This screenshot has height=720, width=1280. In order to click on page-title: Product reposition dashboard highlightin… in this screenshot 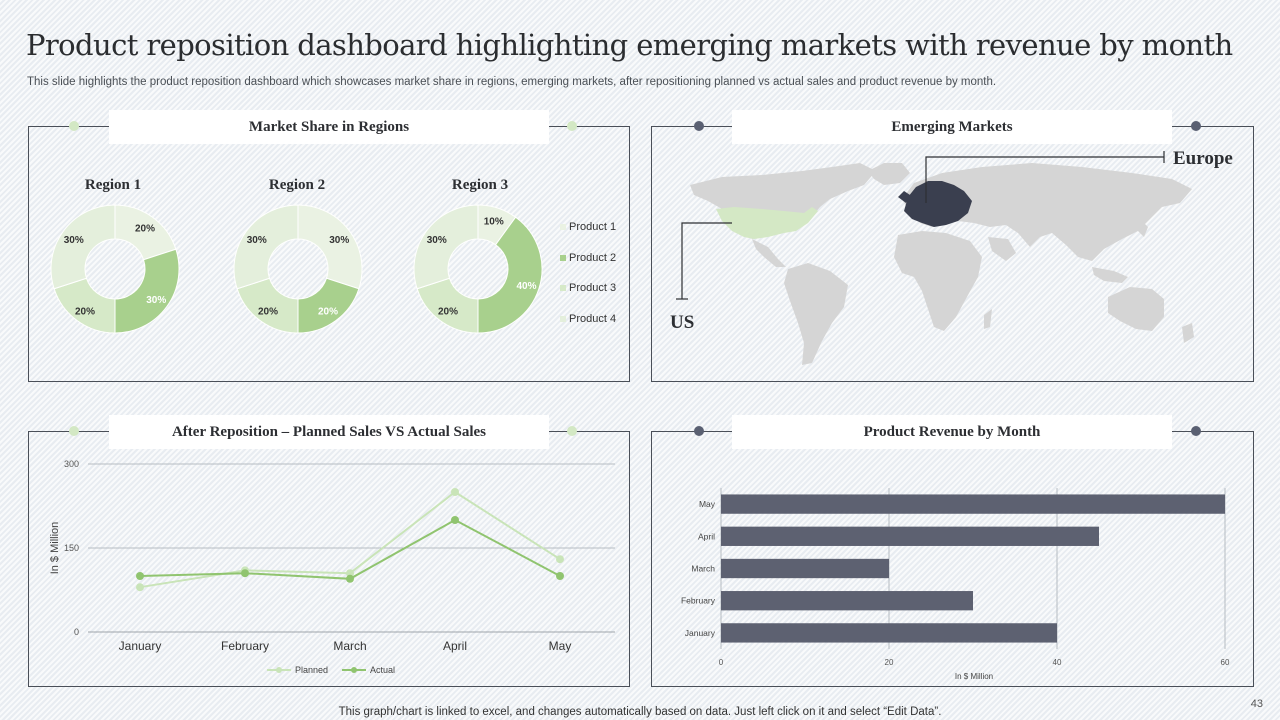, I will do `click(629, 45)`.